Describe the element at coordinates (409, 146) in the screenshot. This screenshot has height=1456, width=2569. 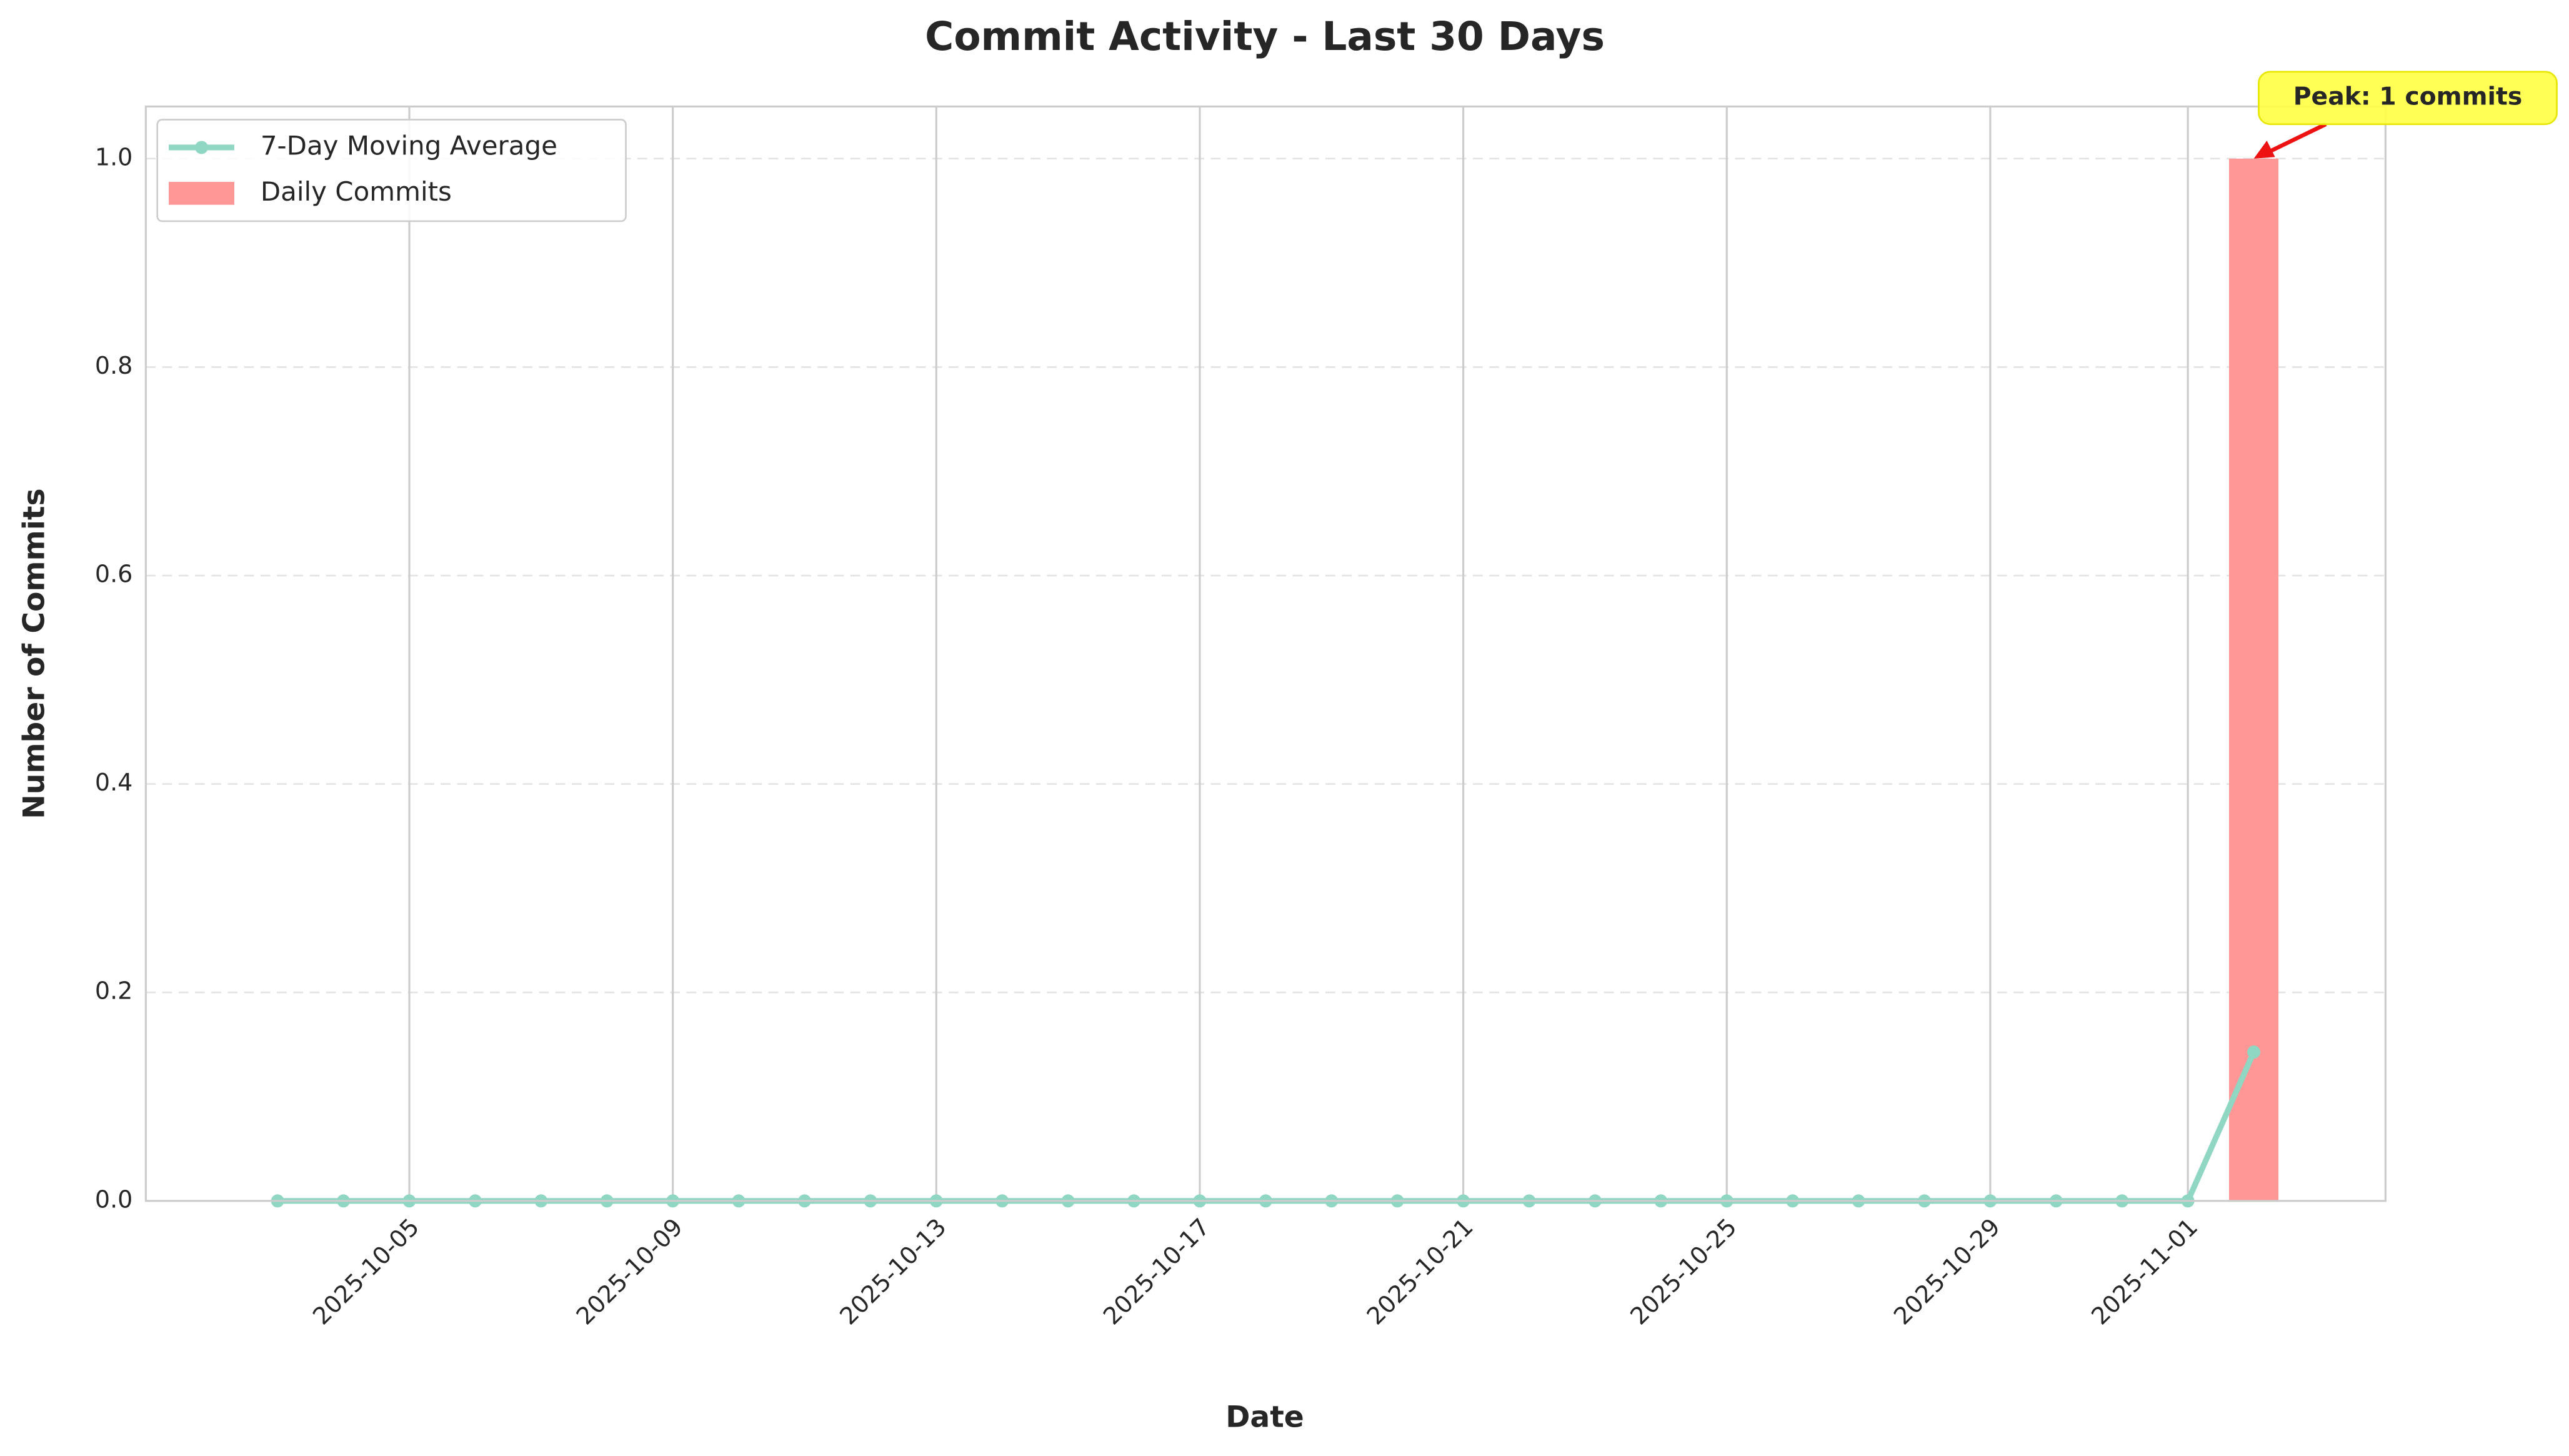
I see `legend-label: 7-Day Moving Average` at that location.